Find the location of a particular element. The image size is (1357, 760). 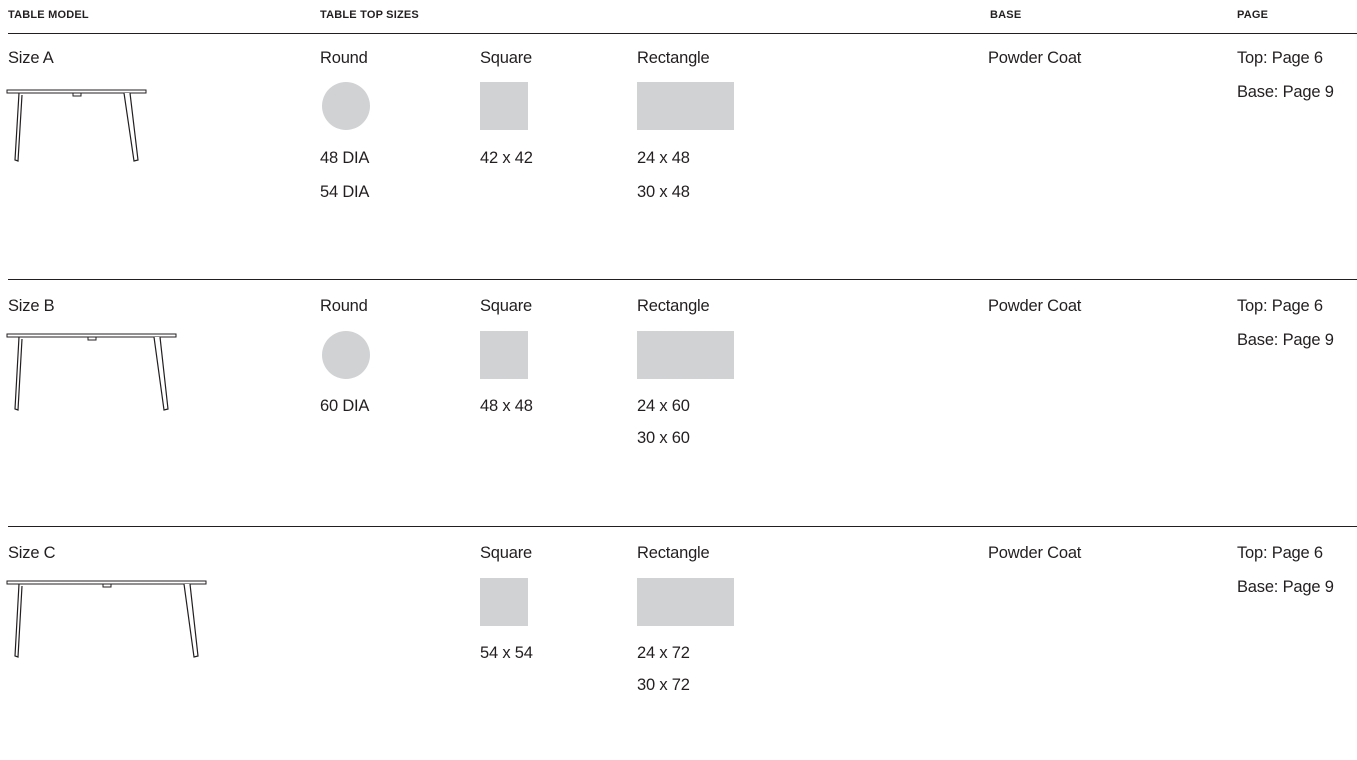

rectangle-size: 30 x 48 is located at coordinates (663, 192).